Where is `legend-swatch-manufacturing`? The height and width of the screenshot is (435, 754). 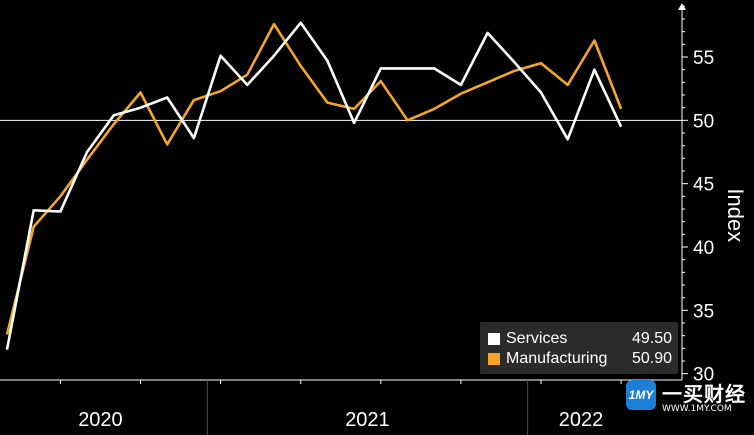
legend-swatch-manufacturing is located at coordinates (494, 359).